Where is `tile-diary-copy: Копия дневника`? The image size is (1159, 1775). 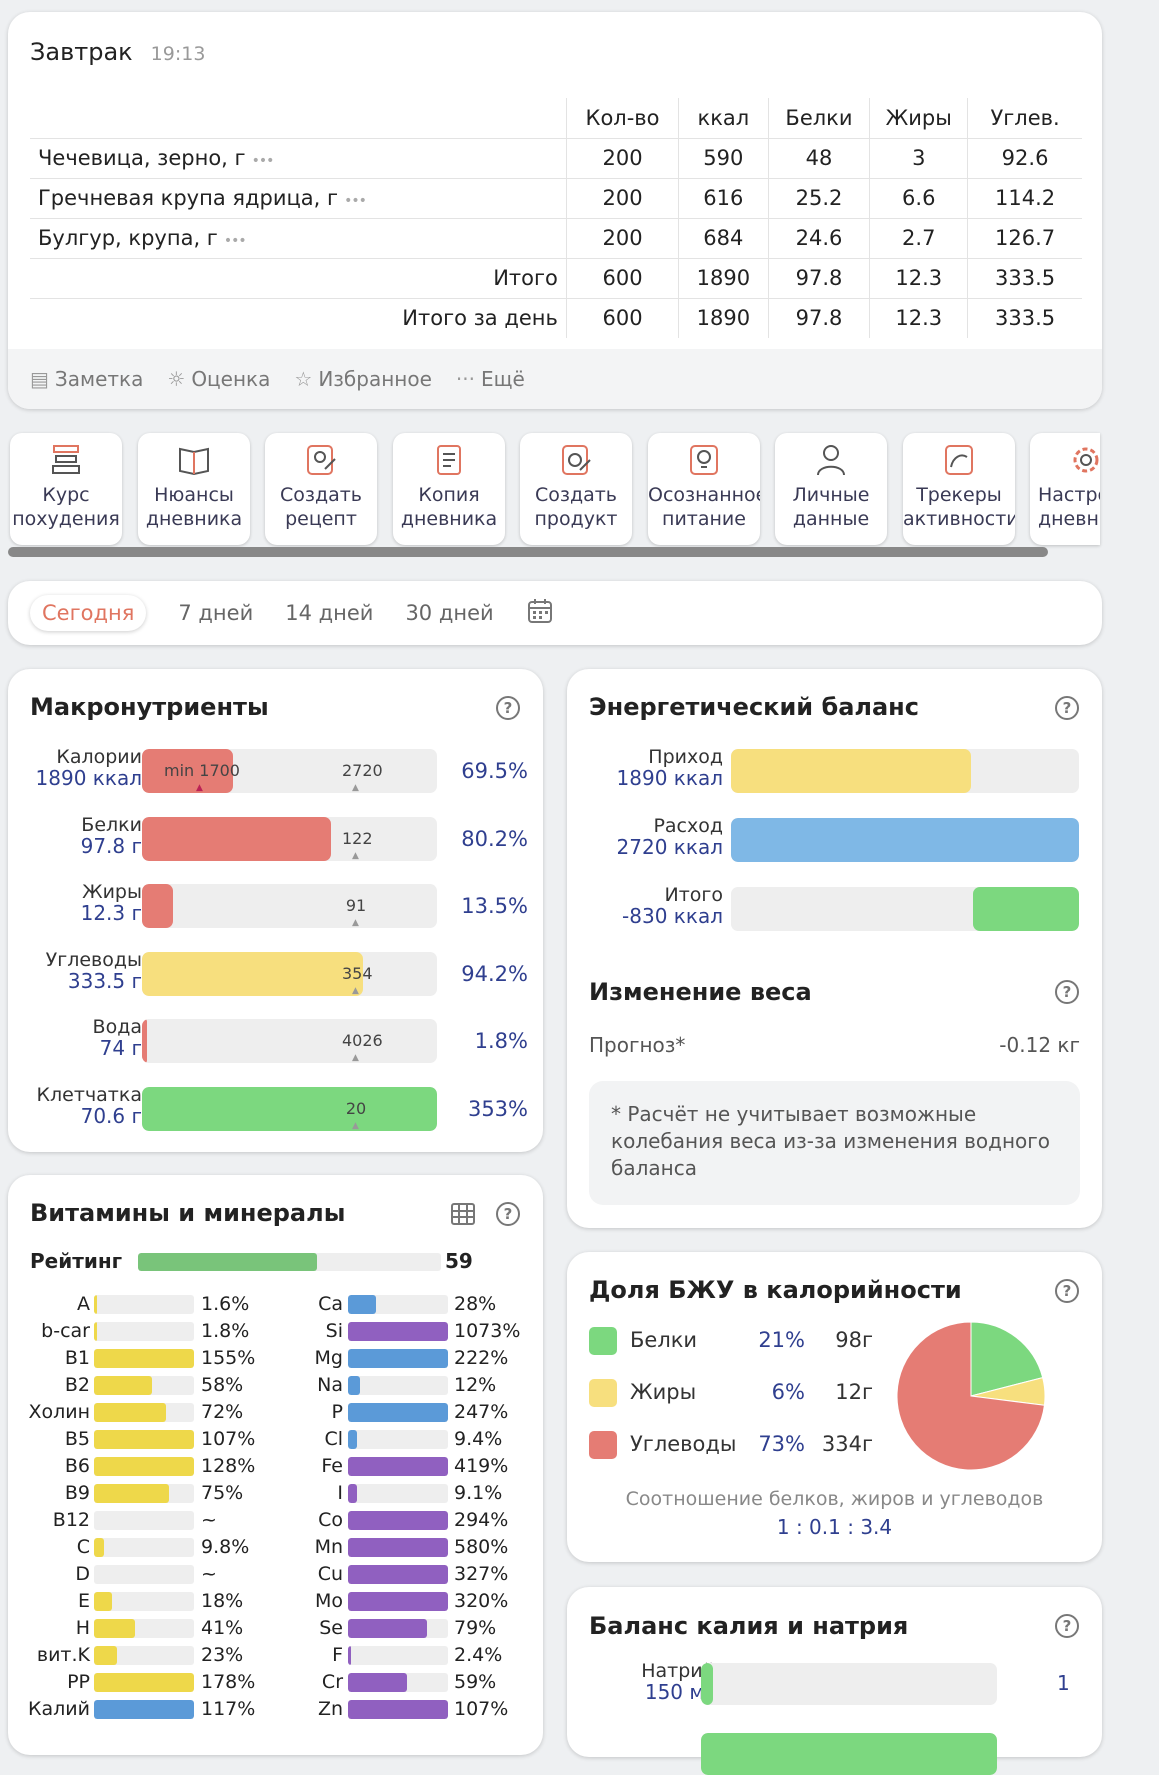
tile-diary-copy: Копия дневника is located at coordinates (449, 489).